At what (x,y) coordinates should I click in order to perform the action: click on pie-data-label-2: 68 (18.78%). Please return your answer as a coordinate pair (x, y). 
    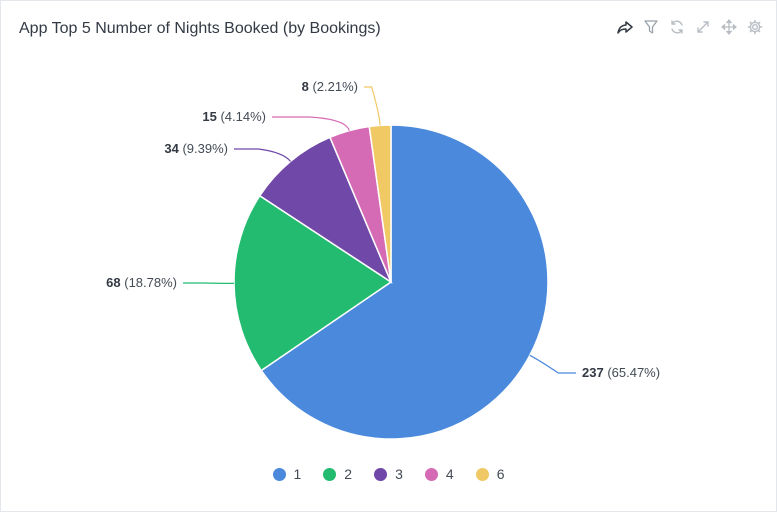
    Looking at the image, I should click on (141, 282).